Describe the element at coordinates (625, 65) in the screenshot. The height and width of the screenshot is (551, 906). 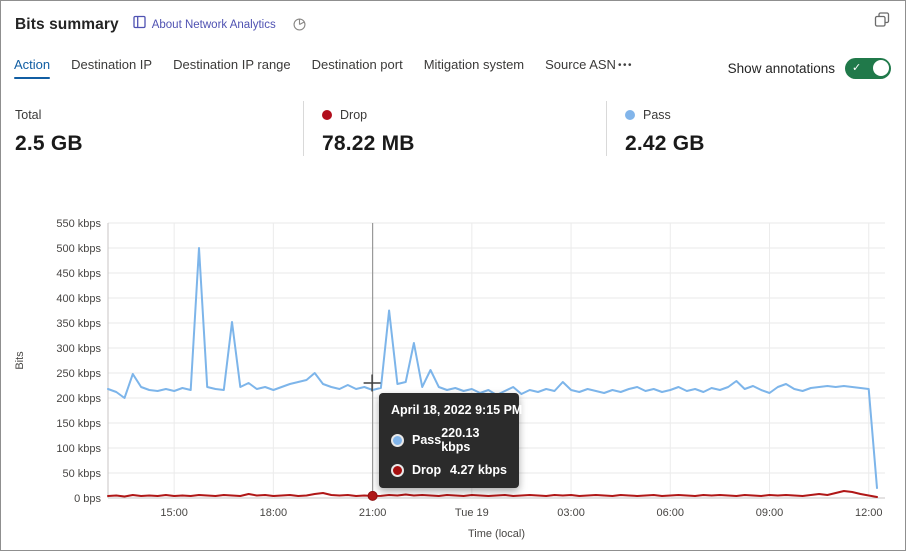
I see `more-tabs-button: •••` at that location.